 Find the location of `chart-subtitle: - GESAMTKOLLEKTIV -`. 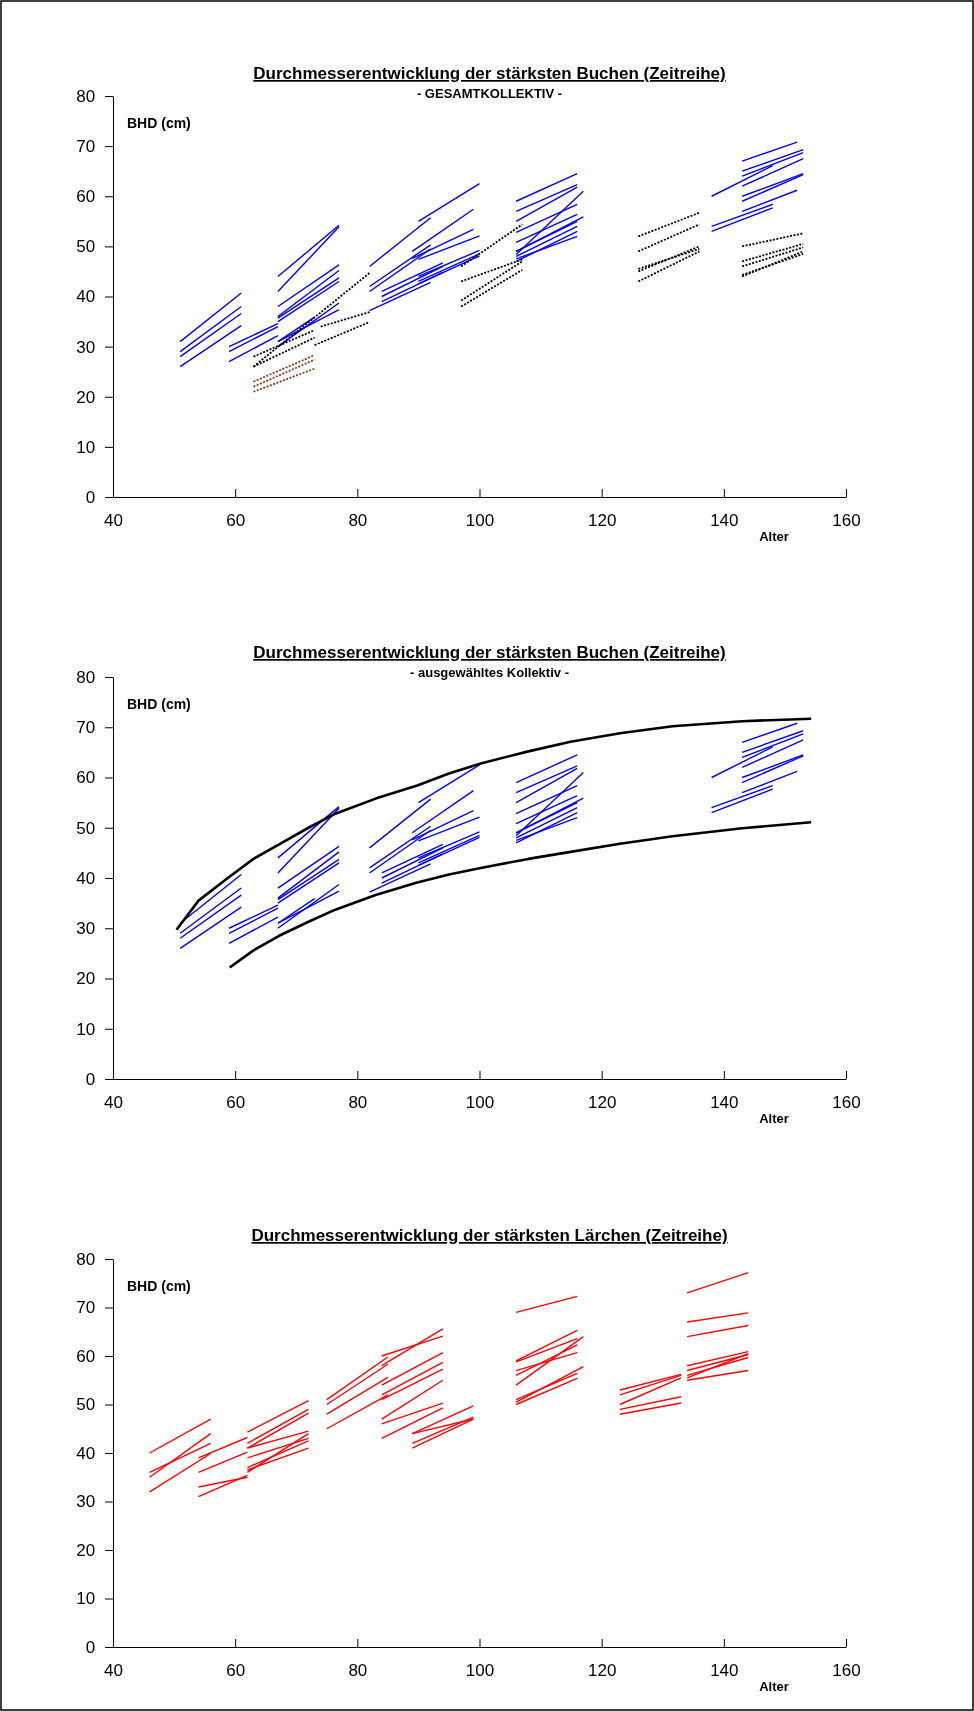

chart-subtitle: - GESAMTKOLLEKTIV - is located at coordinates (489, 93).